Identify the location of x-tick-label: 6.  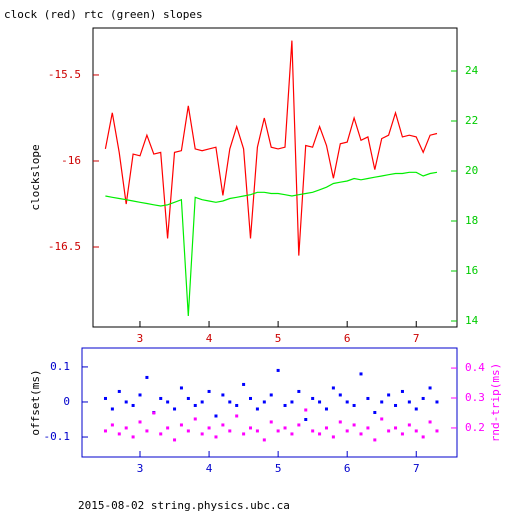
(347, 338).